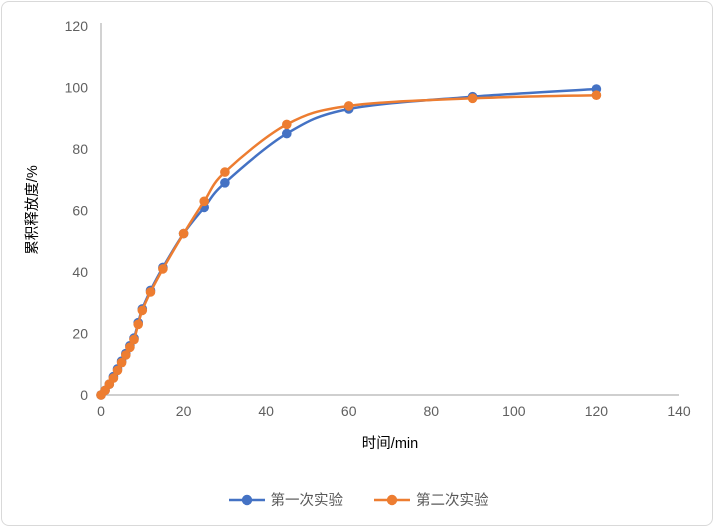 This screenshot has width=716, height=532. I want to click on y-tick-label: 40, so click(80, 272).